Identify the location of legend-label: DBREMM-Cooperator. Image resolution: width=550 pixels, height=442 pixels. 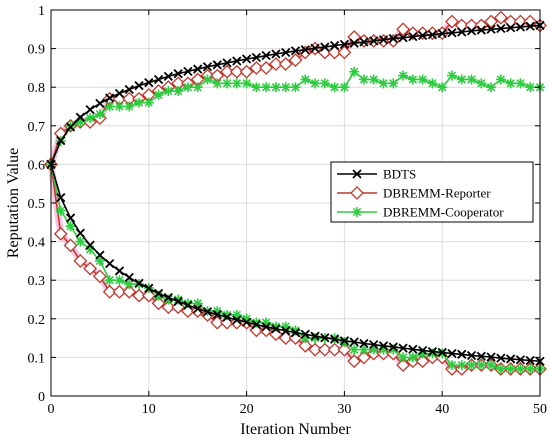
(443, 212).